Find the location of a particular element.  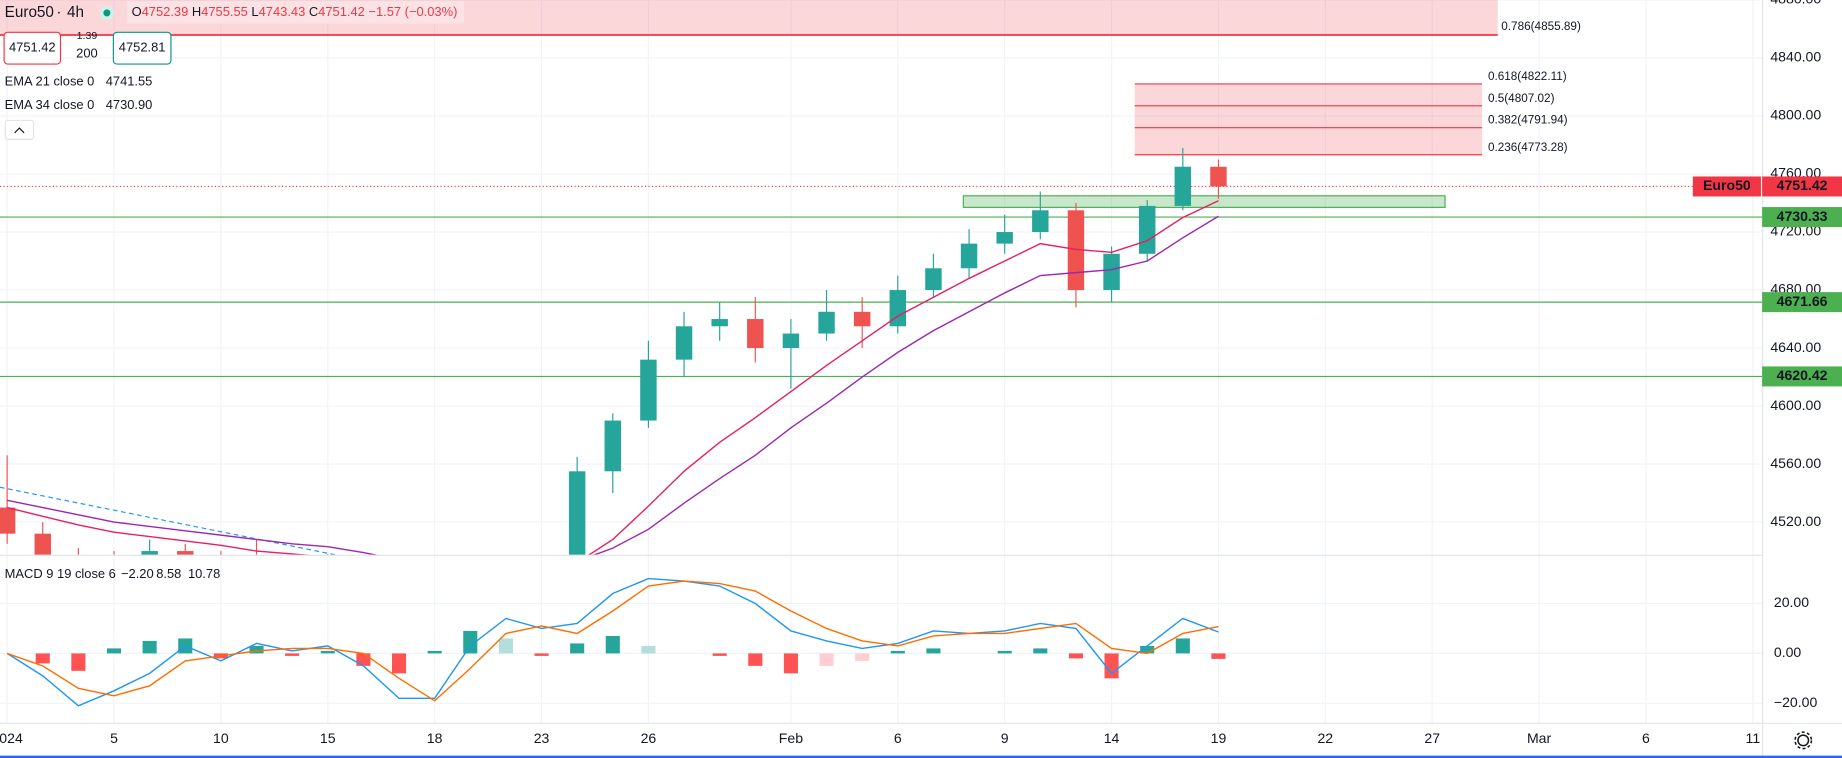

line-label: 4620.42 is located at coordinates (1802, 375).